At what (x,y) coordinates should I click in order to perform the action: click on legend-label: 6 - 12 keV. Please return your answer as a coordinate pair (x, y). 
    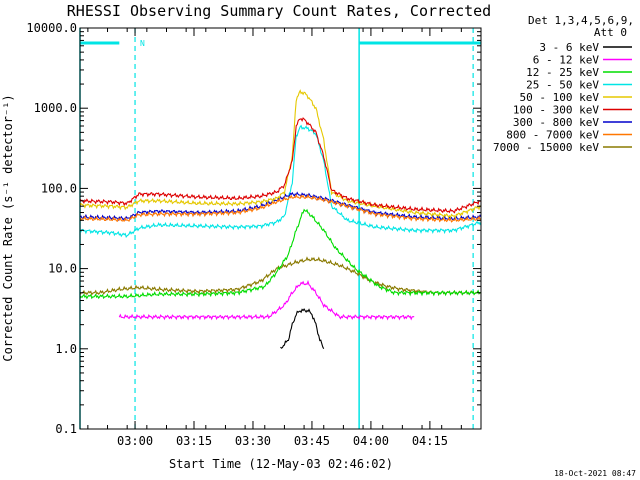
    Looking at the image, I should click on (566, 60).